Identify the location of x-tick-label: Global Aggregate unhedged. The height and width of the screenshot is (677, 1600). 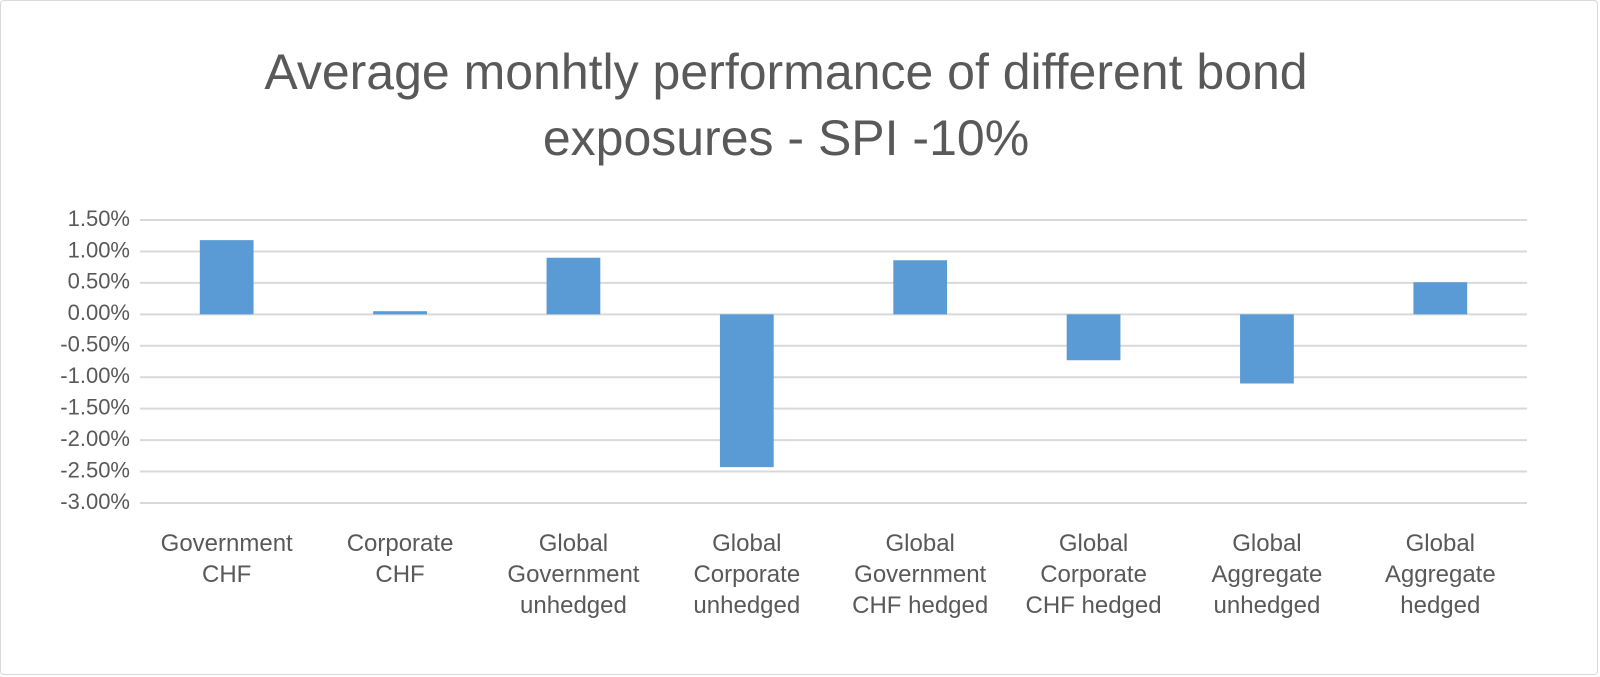
(1267, 574).